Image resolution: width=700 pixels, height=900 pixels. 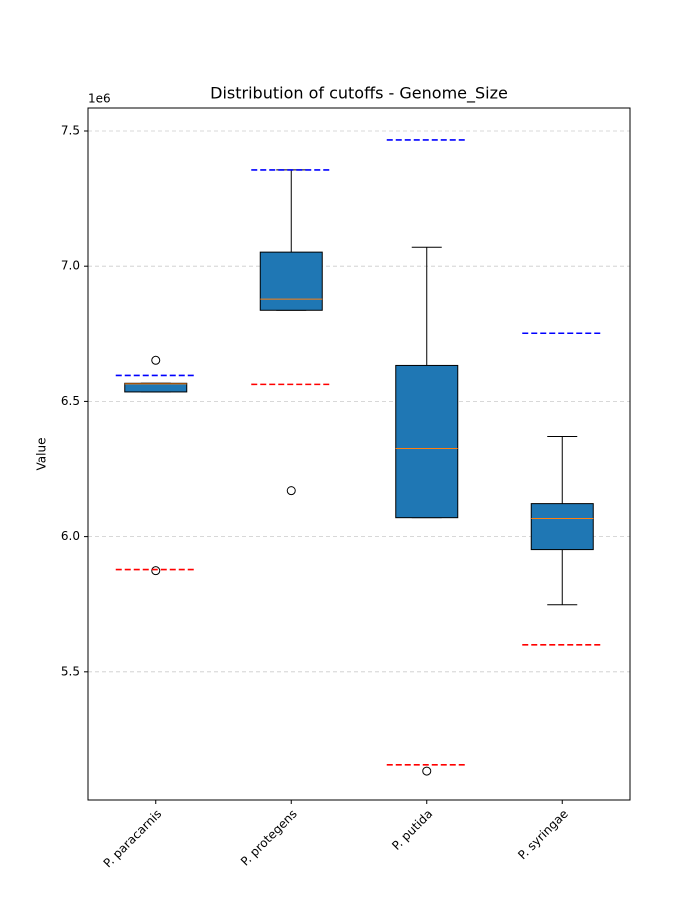 I want to click on y-axis-label: Value, so click(x=42, y=454).